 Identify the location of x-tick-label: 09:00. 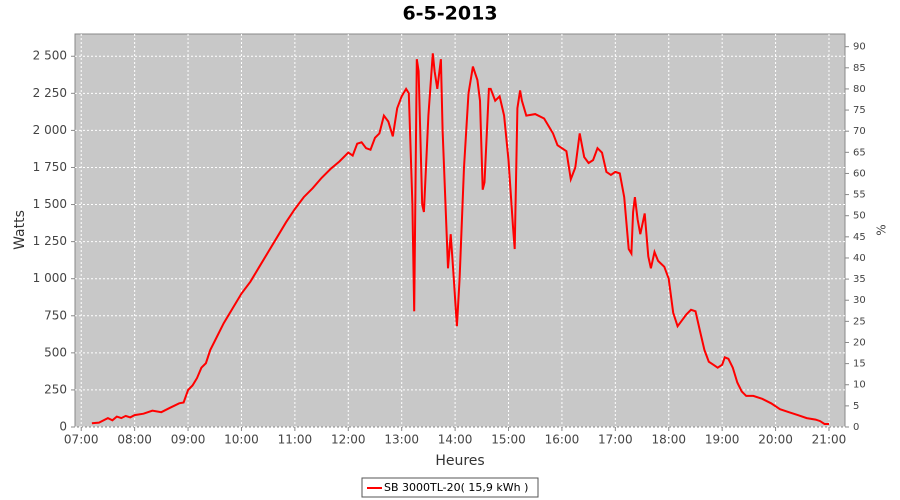
(188, 440).